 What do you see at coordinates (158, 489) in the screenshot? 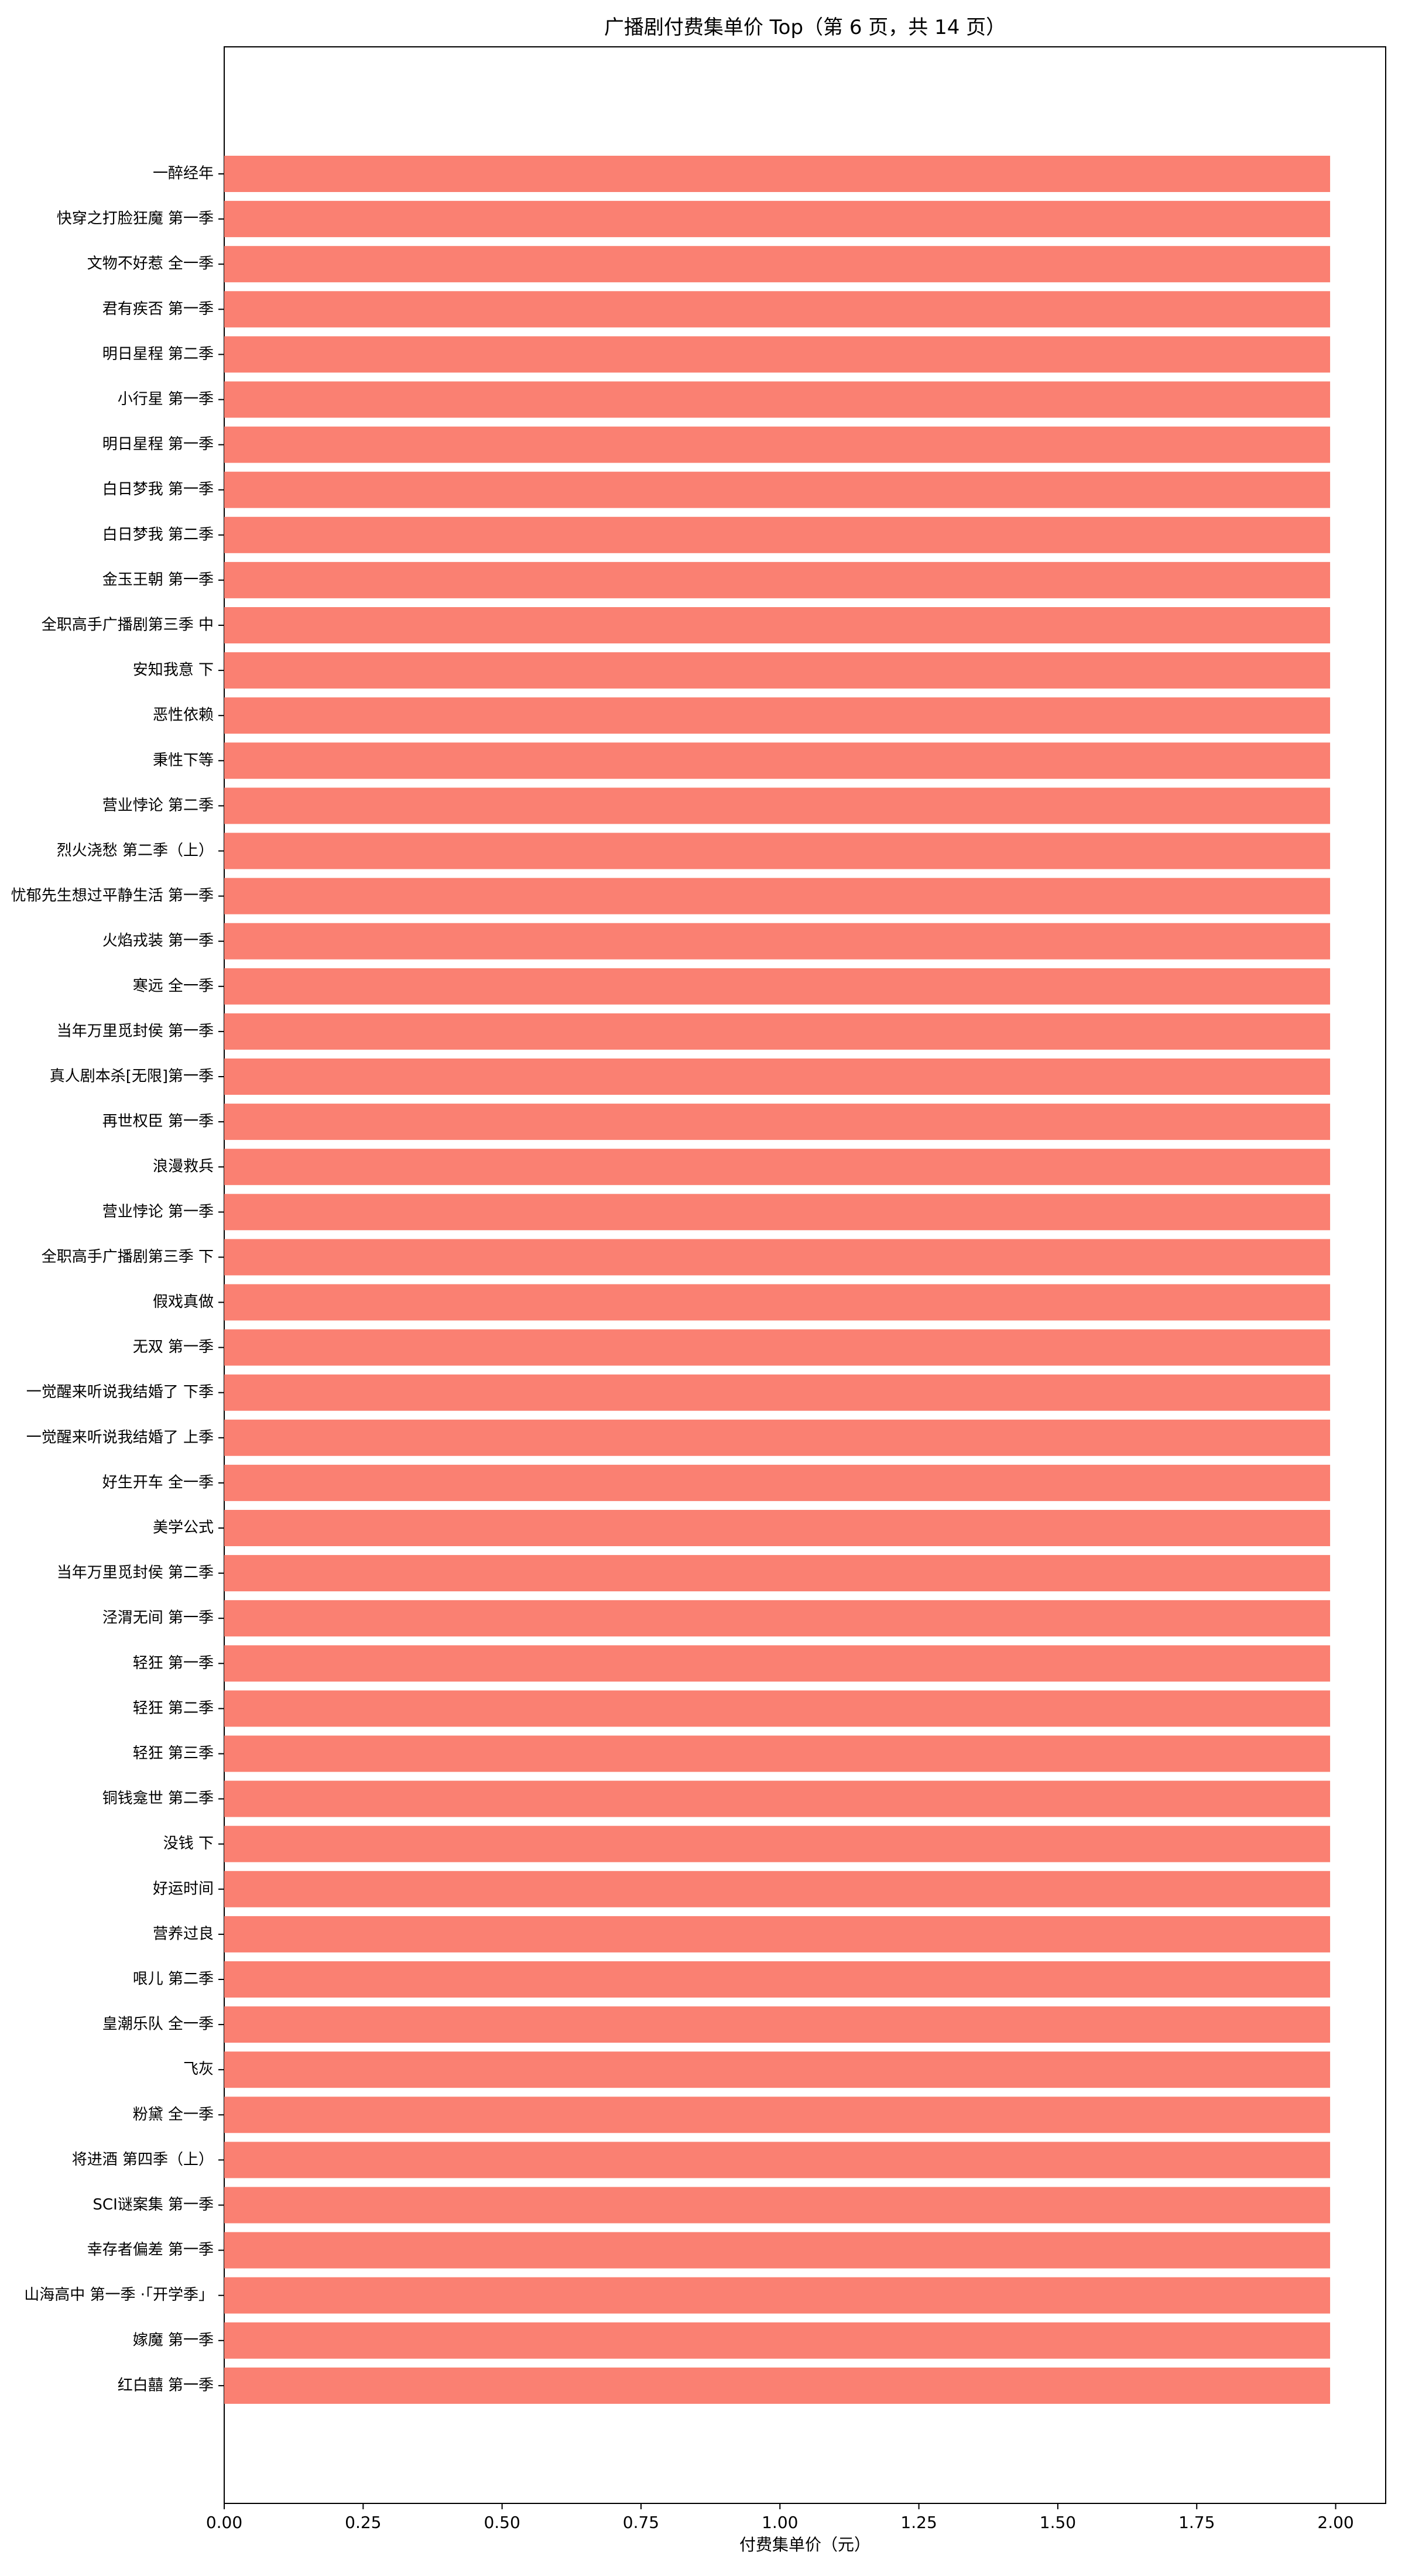
I see `category-label: 白日梦我 第一季` at bounding box center [158, 489].